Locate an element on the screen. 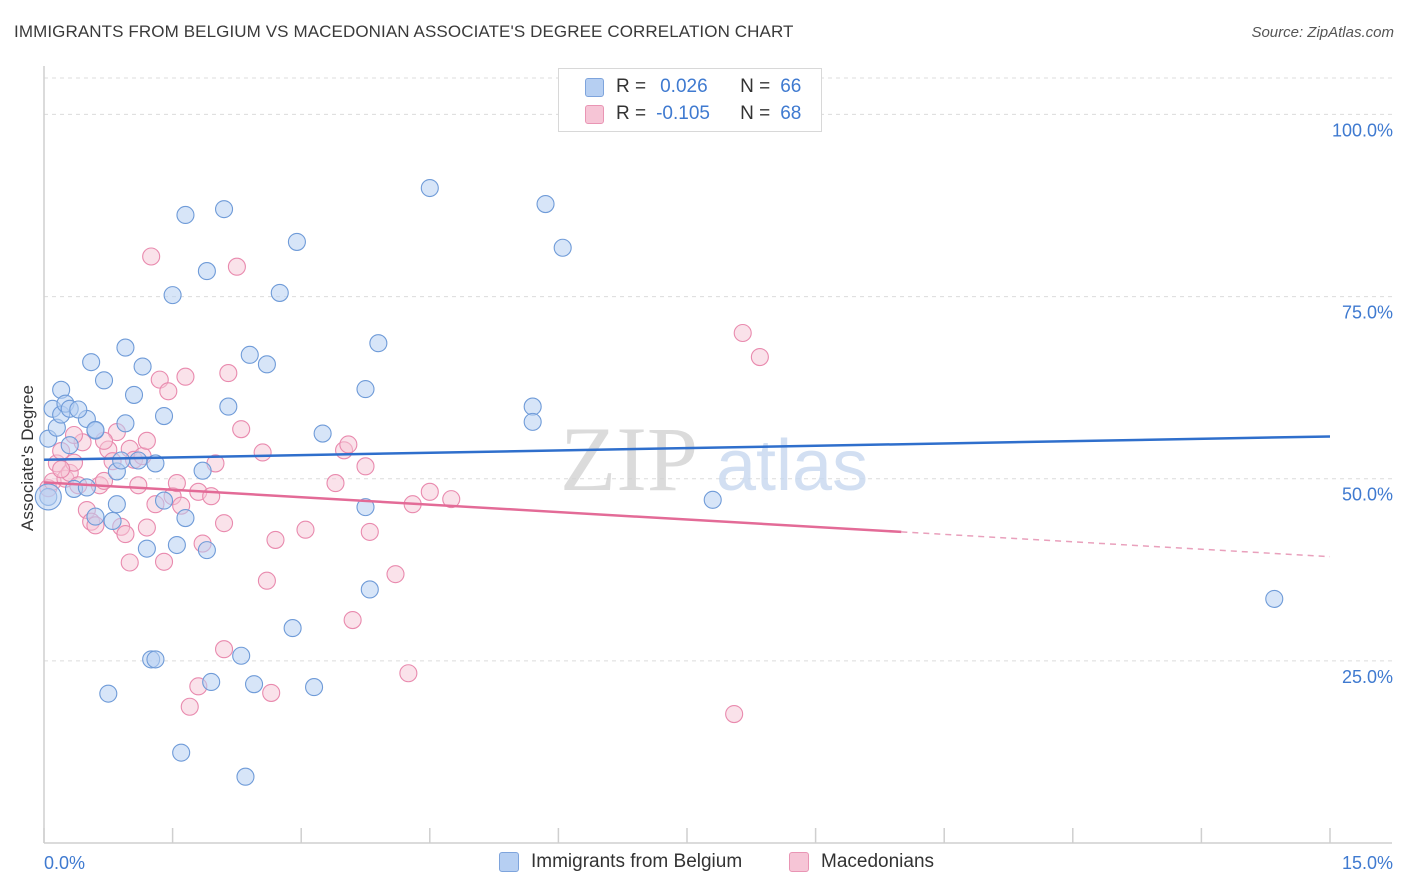 The height and width of the screenshot is (892, 1406). x-tick-label-max: 15.0% is located at coordinates (1367, 863).